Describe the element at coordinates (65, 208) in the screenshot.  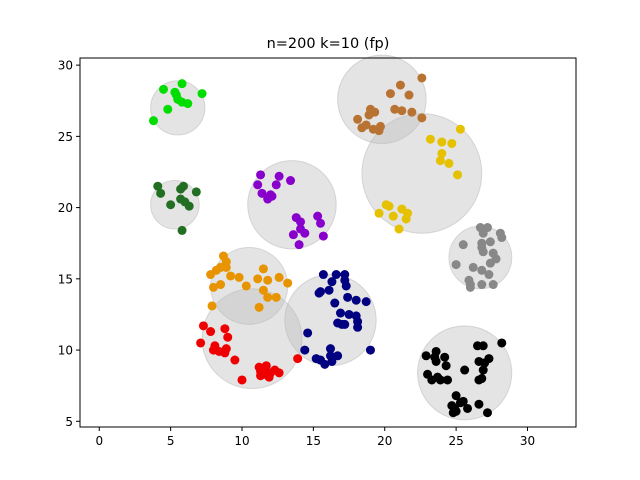
I see `y-tick-label: 20` at that location.